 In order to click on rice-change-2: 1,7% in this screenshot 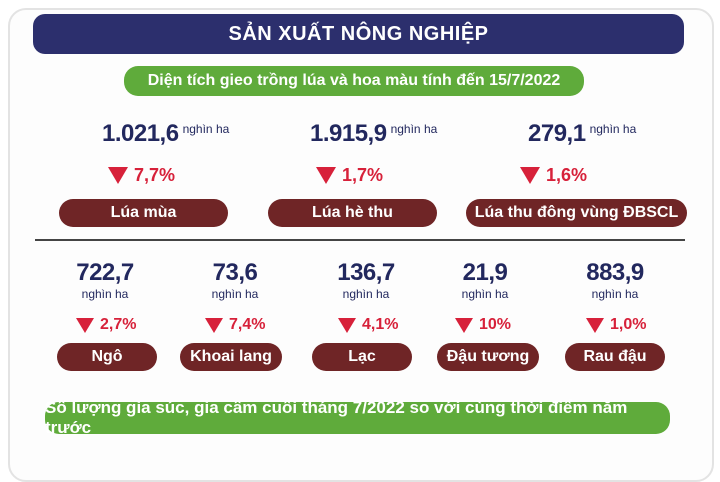, I will do `click(349, 175)`.